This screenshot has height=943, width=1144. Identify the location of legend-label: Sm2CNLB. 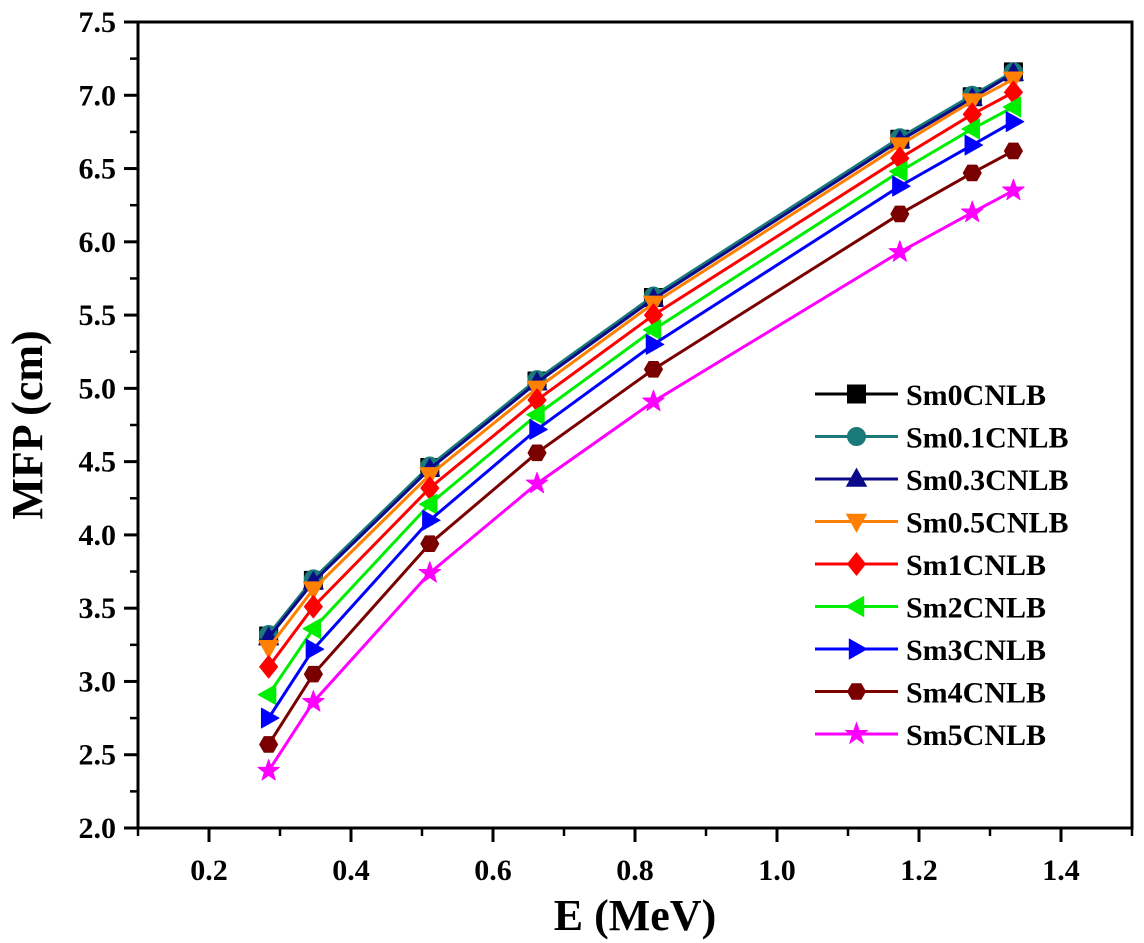
(976, 608).